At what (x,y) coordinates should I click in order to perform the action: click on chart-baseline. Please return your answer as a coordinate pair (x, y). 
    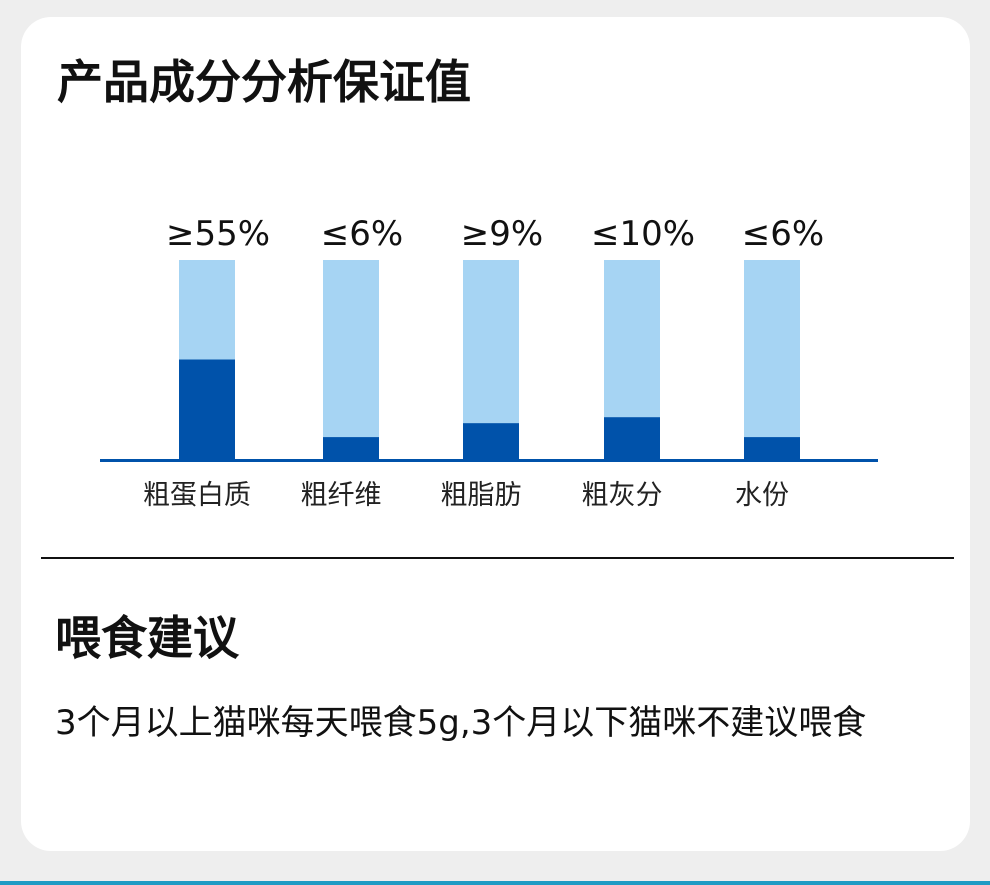
    Looking at the image, I should click on (489, 460).